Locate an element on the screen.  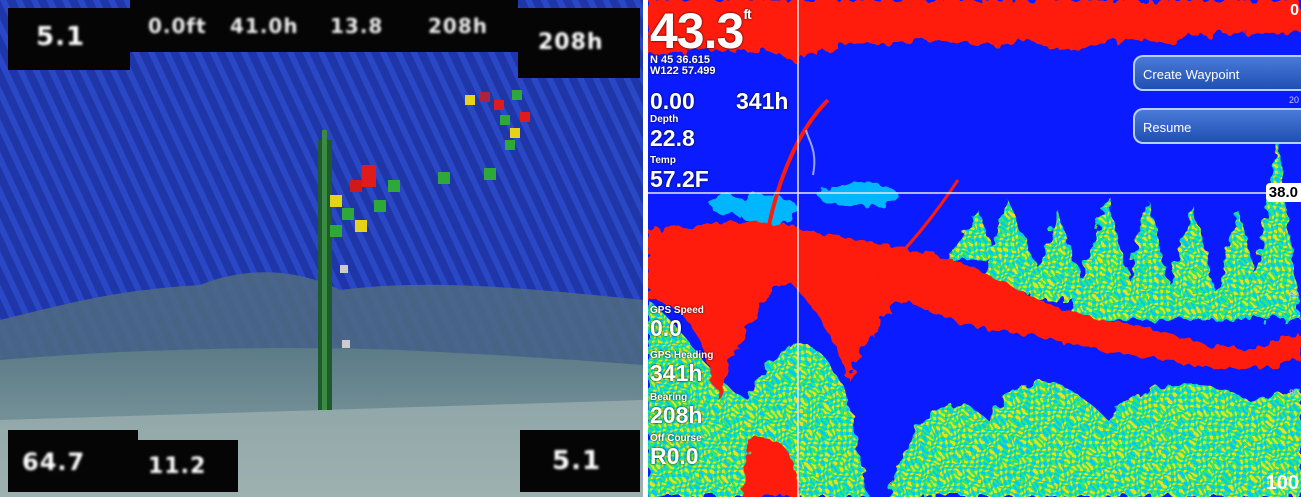
position-lat: N 45 36.615 is located at coordinates (680, 60).